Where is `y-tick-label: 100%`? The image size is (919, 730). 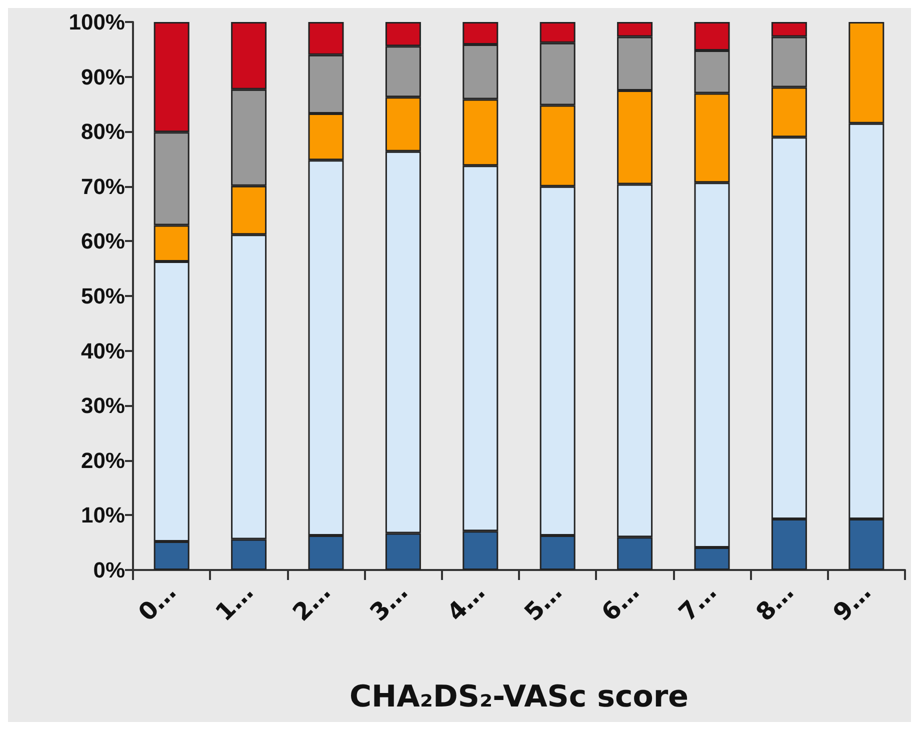 y-tick-label: 100% is located at coordinates (96, 22).